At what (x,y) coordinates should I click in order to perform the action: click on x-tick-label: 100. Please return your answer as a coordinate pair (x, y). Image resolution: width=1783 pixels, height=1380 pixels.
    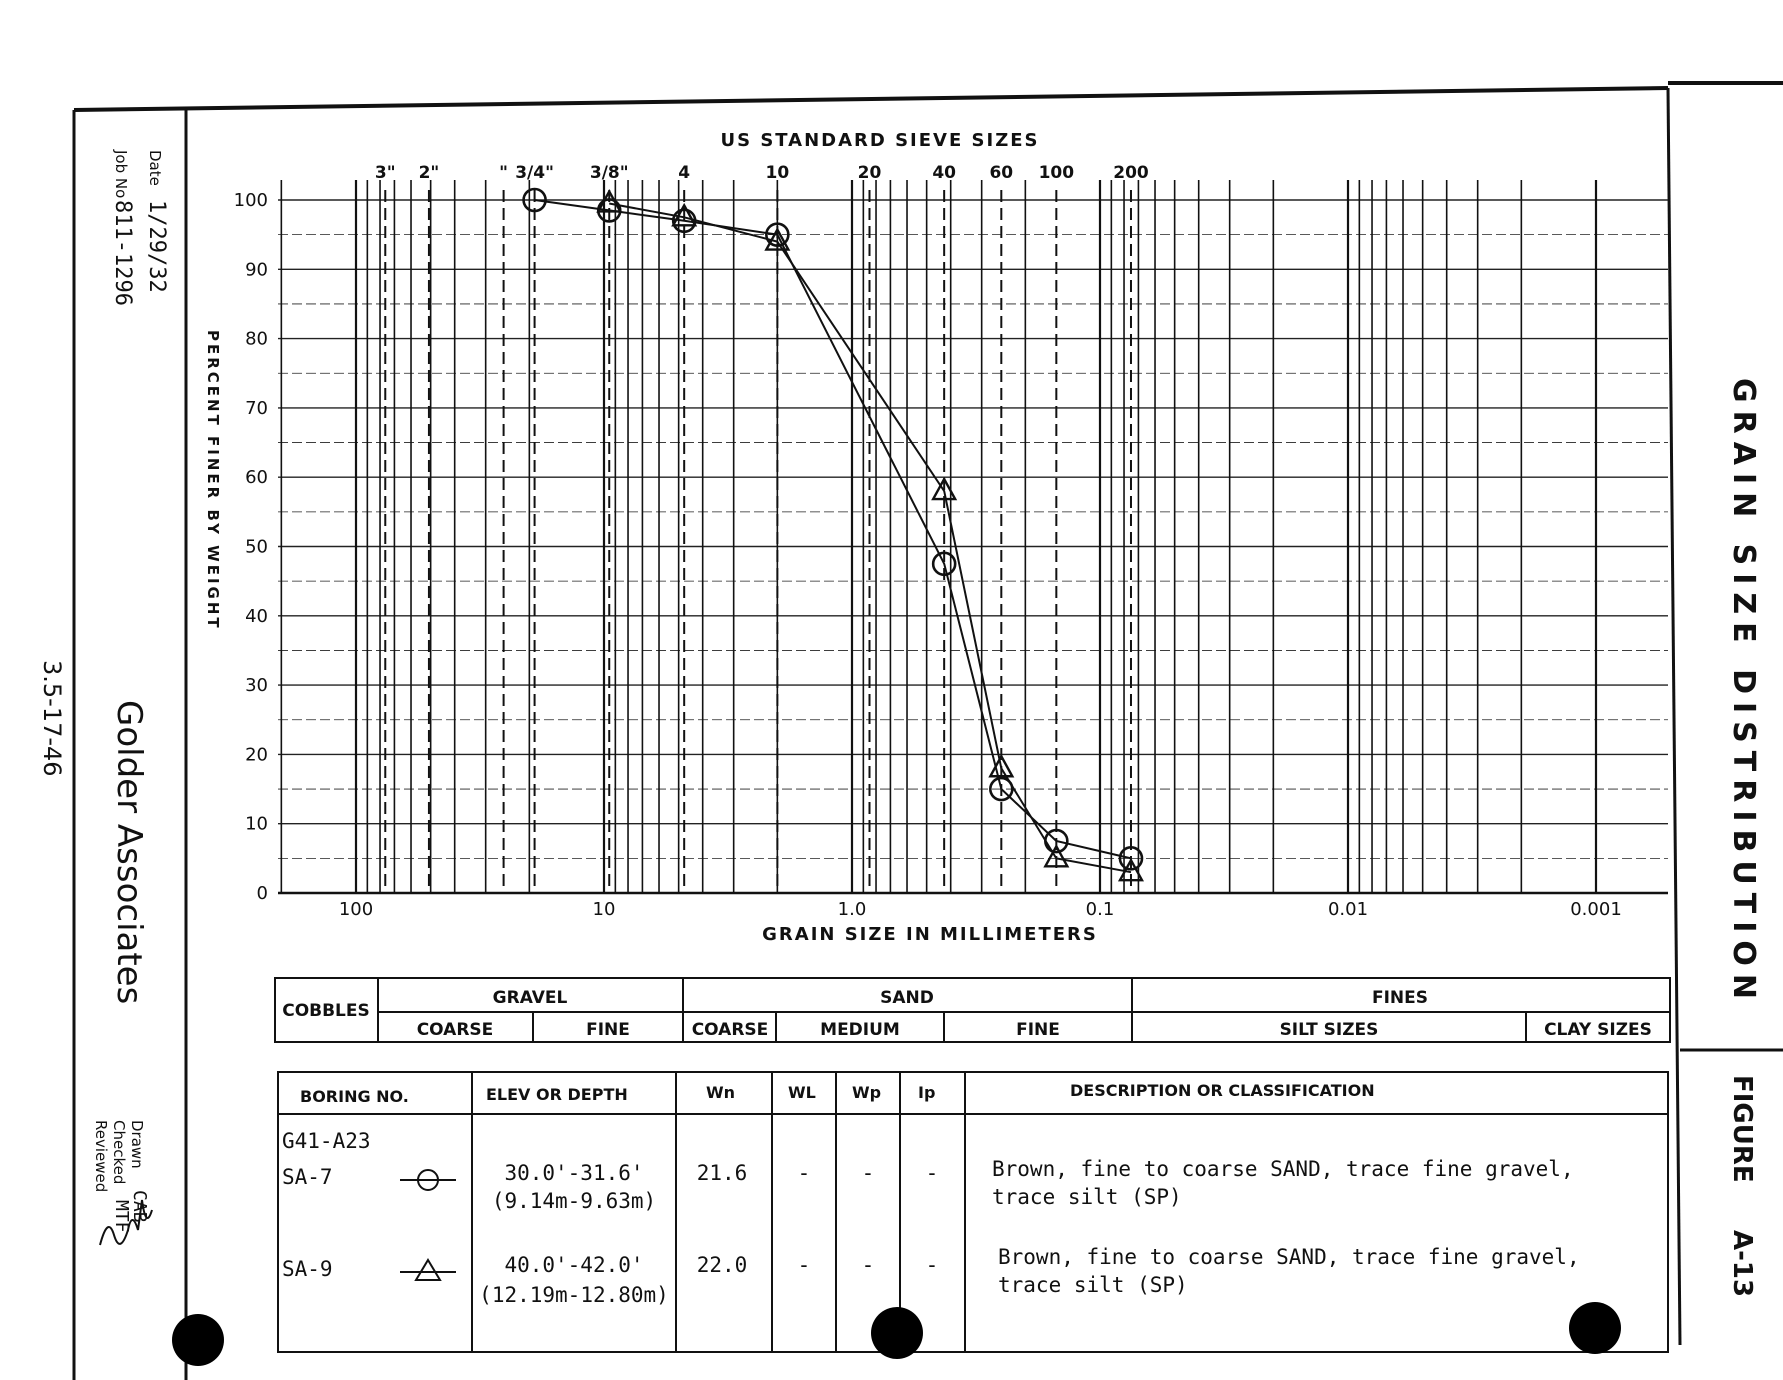
    Looking at the image, I should click on (356, 909).